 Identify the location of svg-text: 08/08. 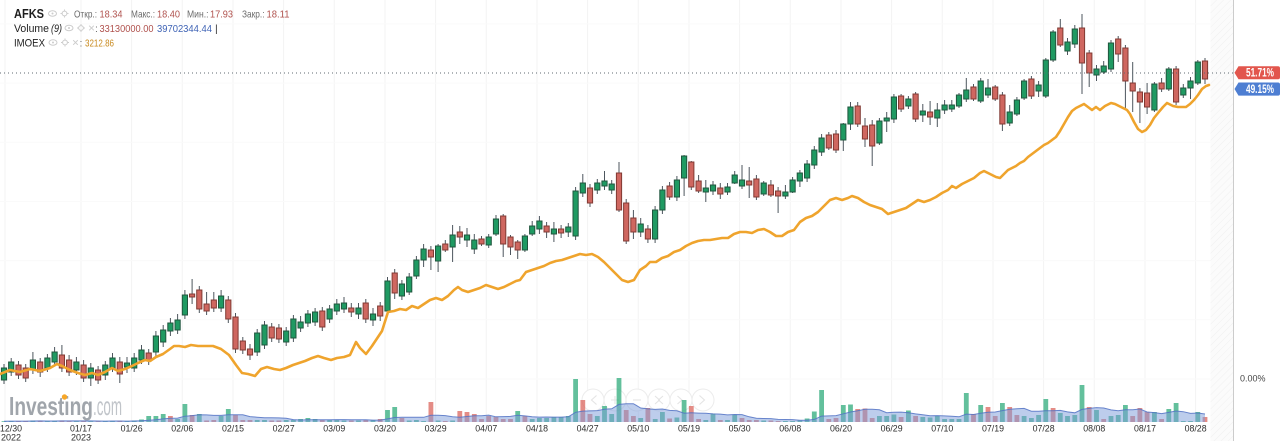
(1094, 429).